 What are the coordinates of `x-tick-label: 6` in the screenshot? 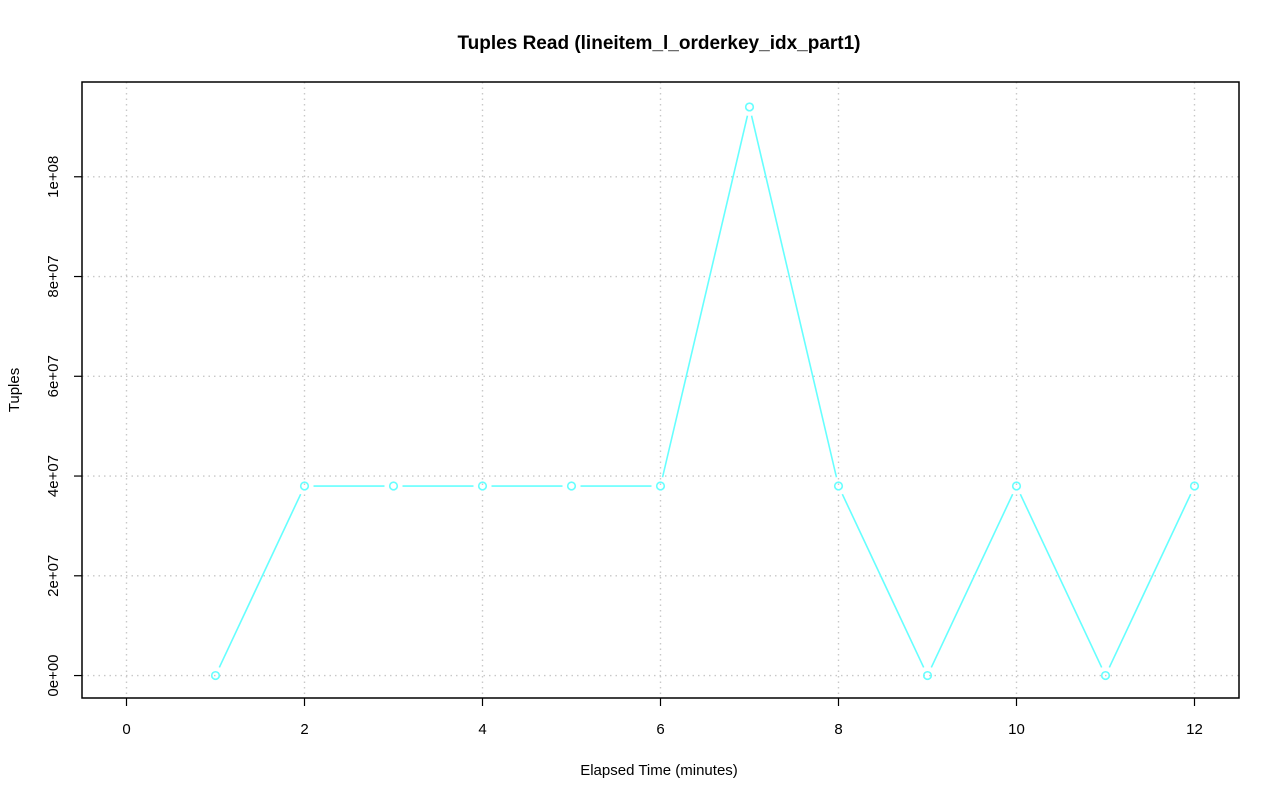 It's located at (660, 729).